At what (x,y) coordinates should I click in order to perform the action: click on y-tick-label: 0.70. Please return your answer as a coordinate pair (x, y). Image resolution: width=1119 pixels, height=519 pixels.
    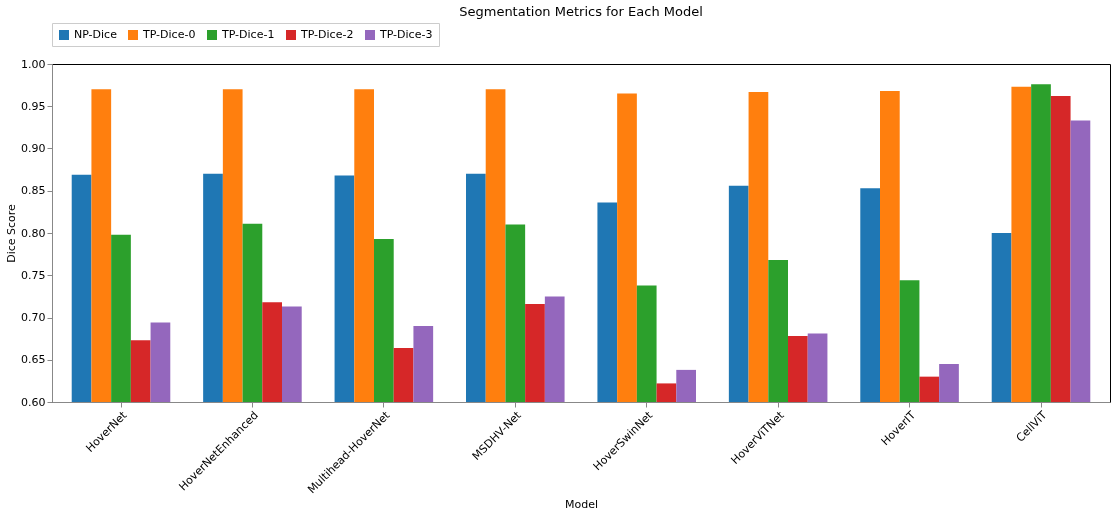
    Looking at the image, I should click on (33, 317).